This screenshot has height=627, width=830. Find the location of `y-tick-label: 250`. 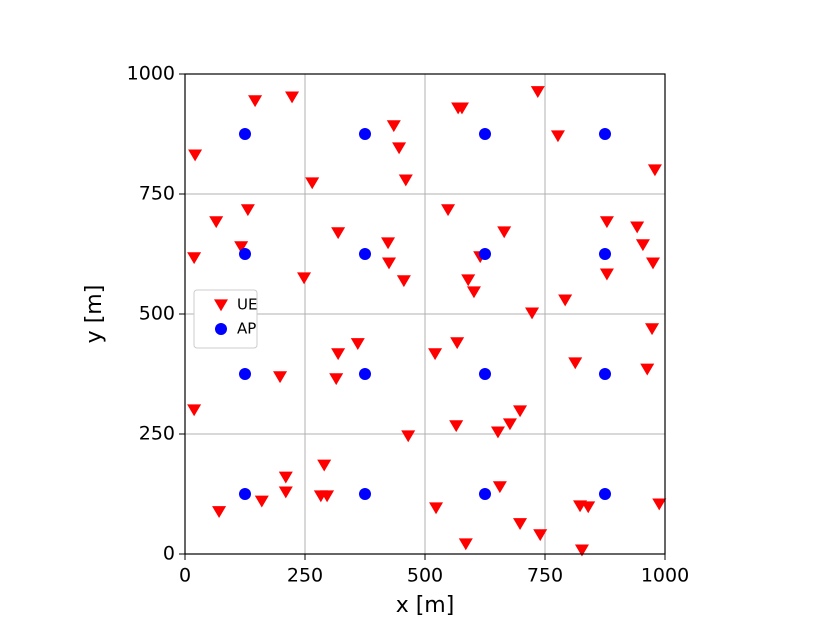

y-tick-label: 250 is located at coordinates (157, 434).